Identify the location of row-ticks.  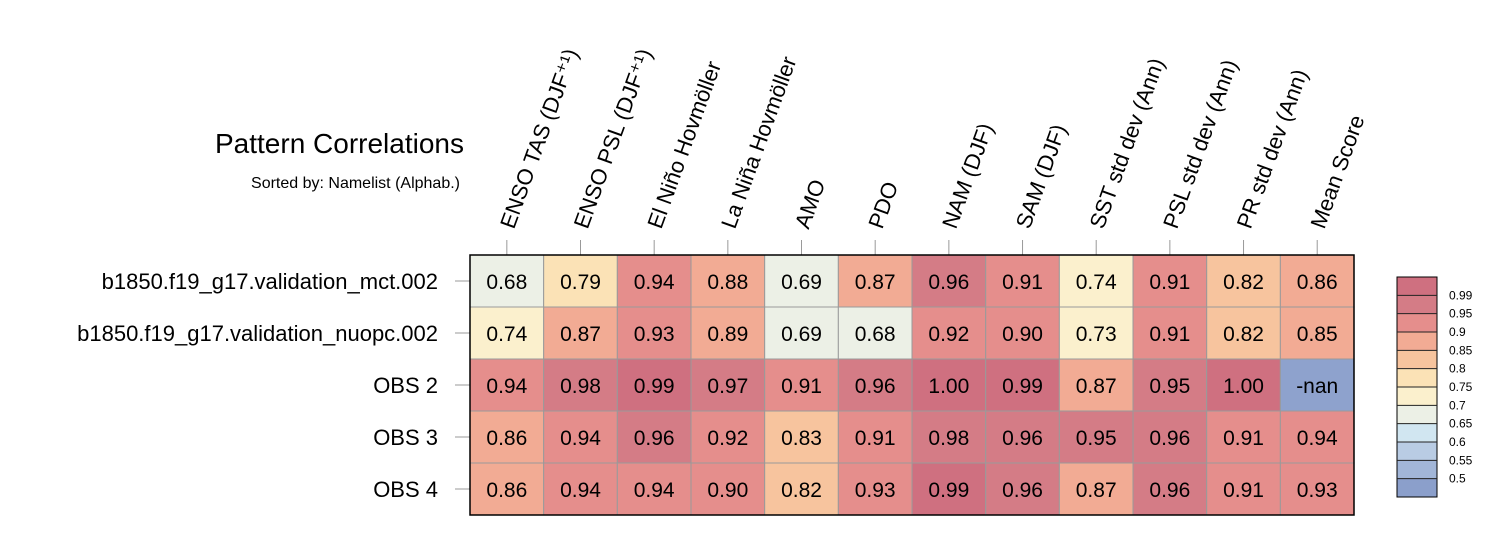
(462, 385).